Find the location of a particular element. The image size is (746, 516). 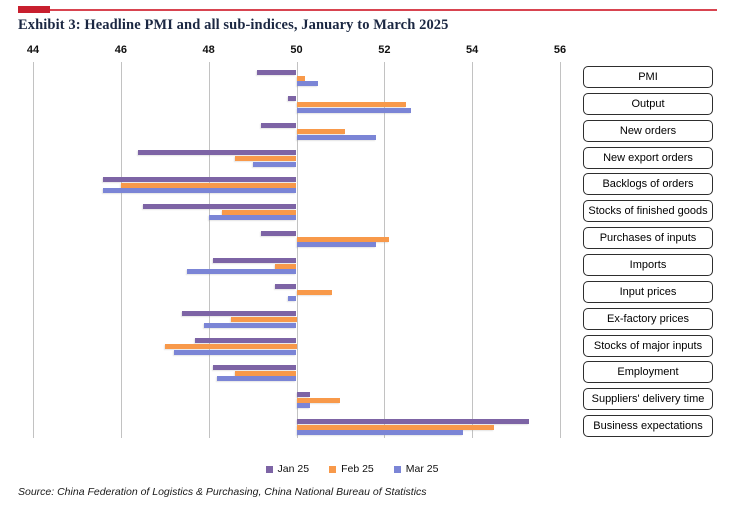

category-box: Employment is located at coordinates (648, 372).